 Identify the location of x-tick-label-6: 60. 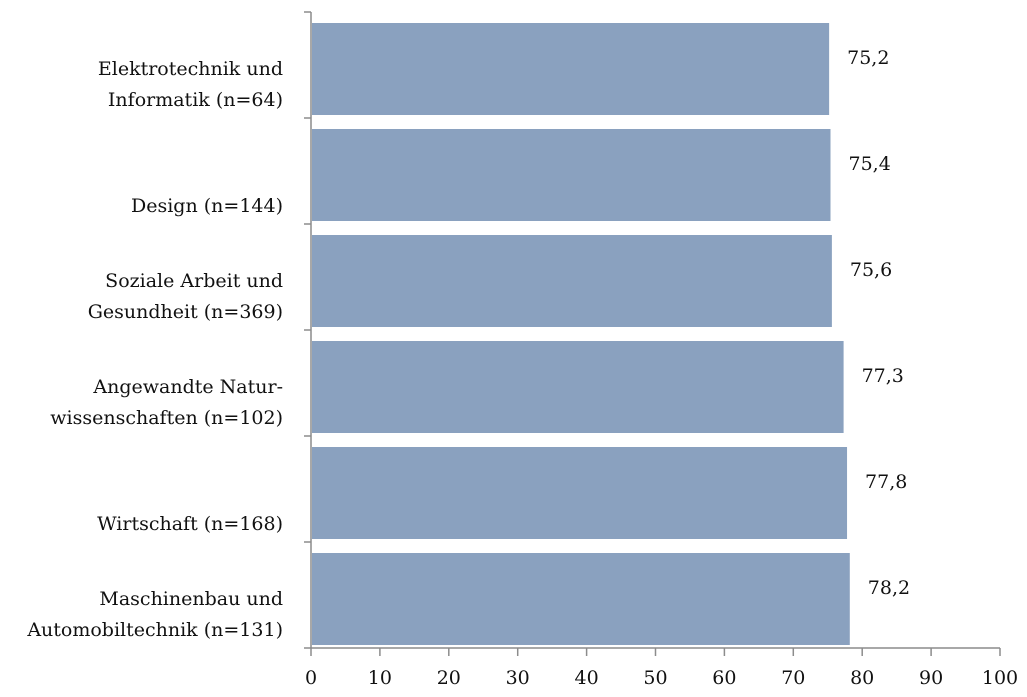
(724, 678).